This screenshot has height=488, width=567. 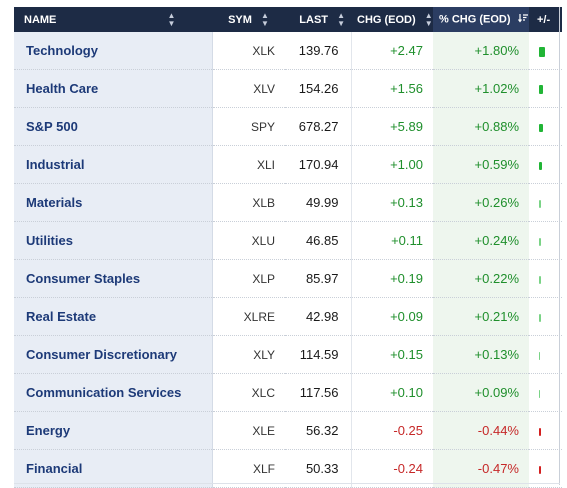 I want to click on symbol-cell: XLU, so click(x=248, y=240).